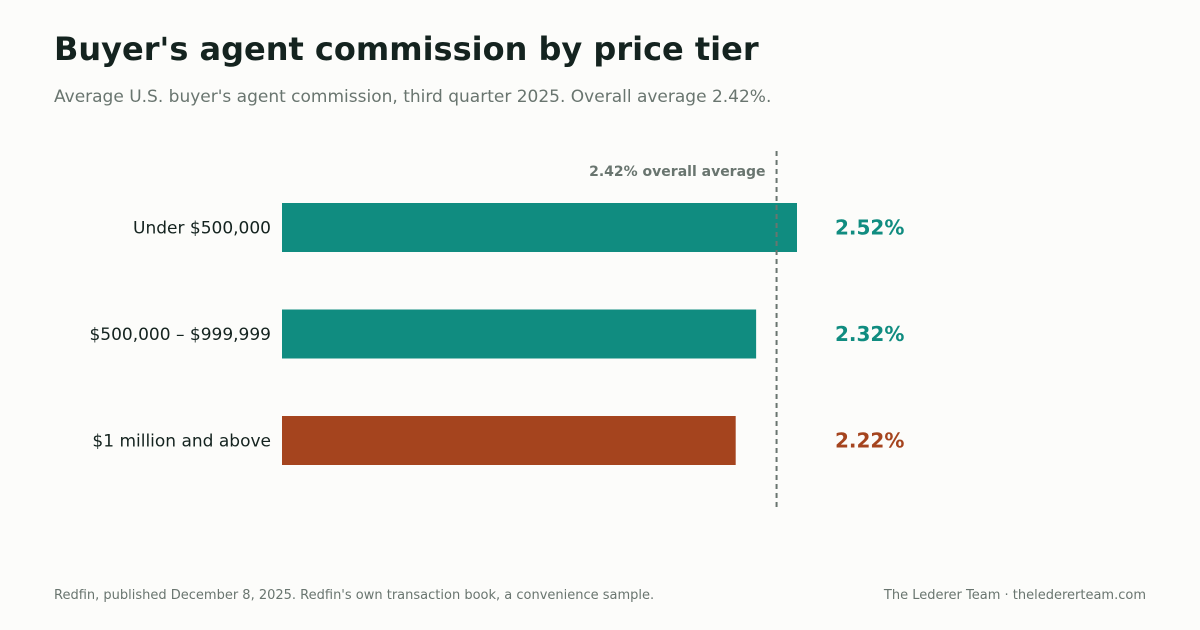  Describe the element at coordinates (869, 441) in the screenshot. I see `value-label-1-million-and-above: 2.22%` at that location.